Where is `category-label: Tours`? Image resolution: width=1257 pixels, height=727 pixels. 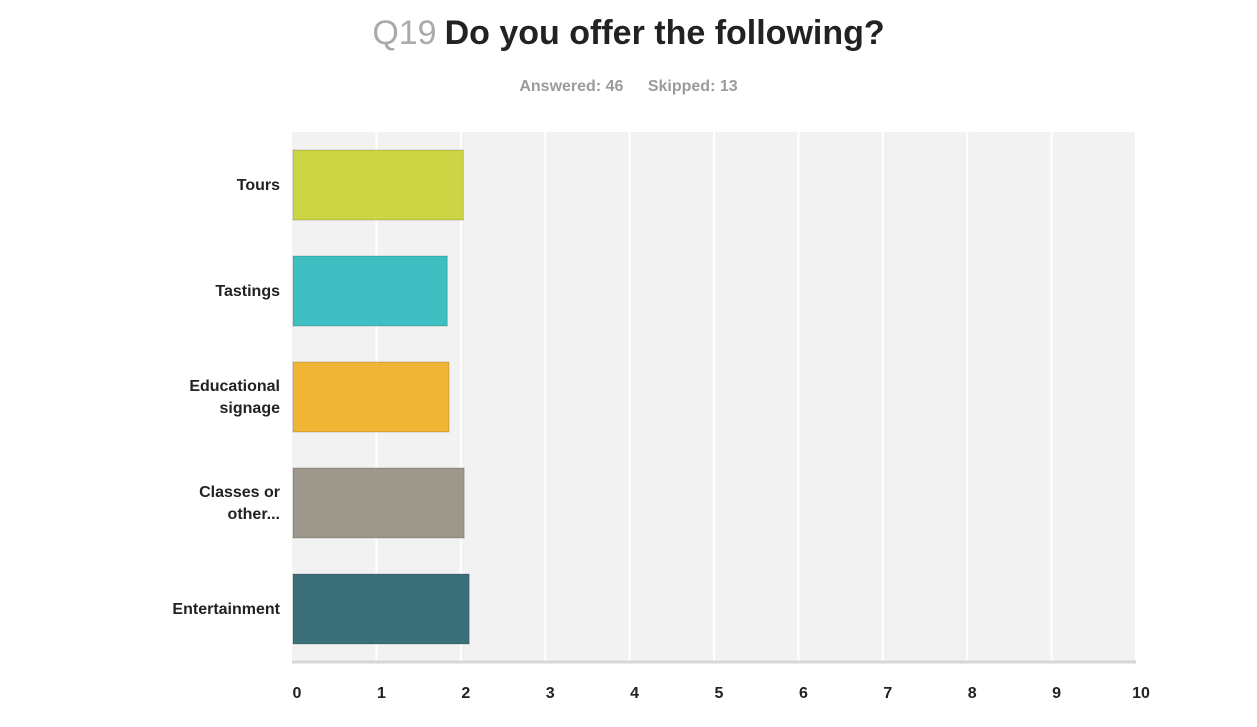 category-label: Tours is located at coordinates (258, 185).